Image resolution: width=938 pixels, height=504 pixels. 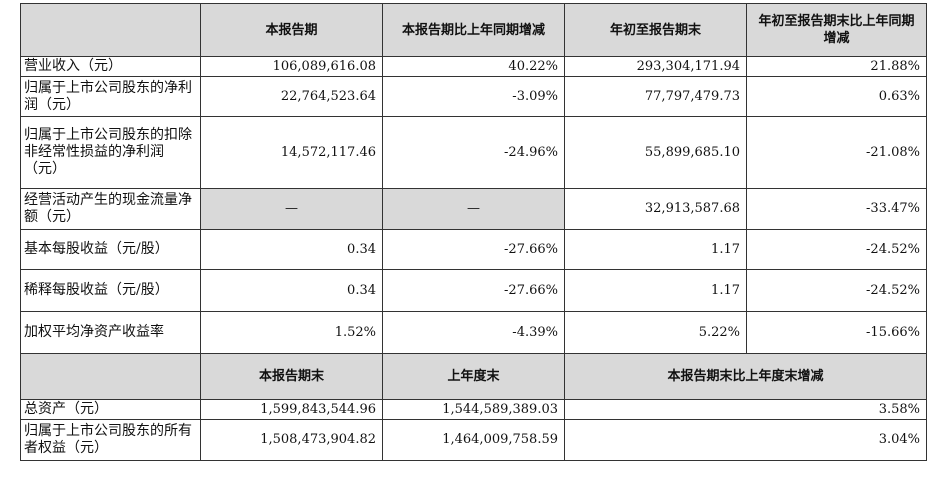 I want to click on cell-value: -3.09%, so click(x=473, y=96).